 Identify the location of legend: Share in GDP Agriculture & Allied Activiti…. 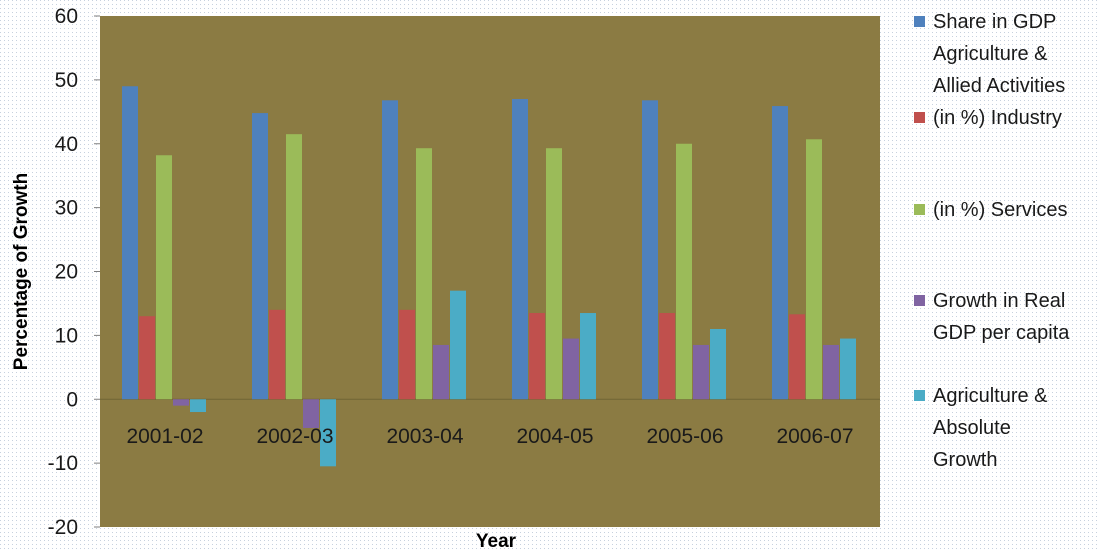
(992, 241).